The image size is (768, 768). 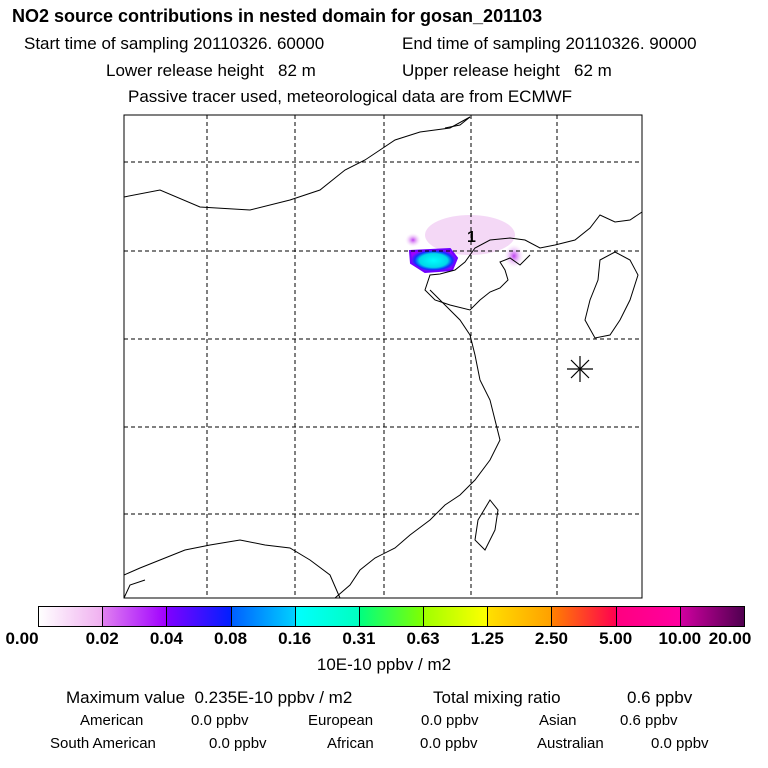 What do you see at coordinates (341, 720) in the screenshot?
I see `region-name: European` at bounding box center [341, 720].